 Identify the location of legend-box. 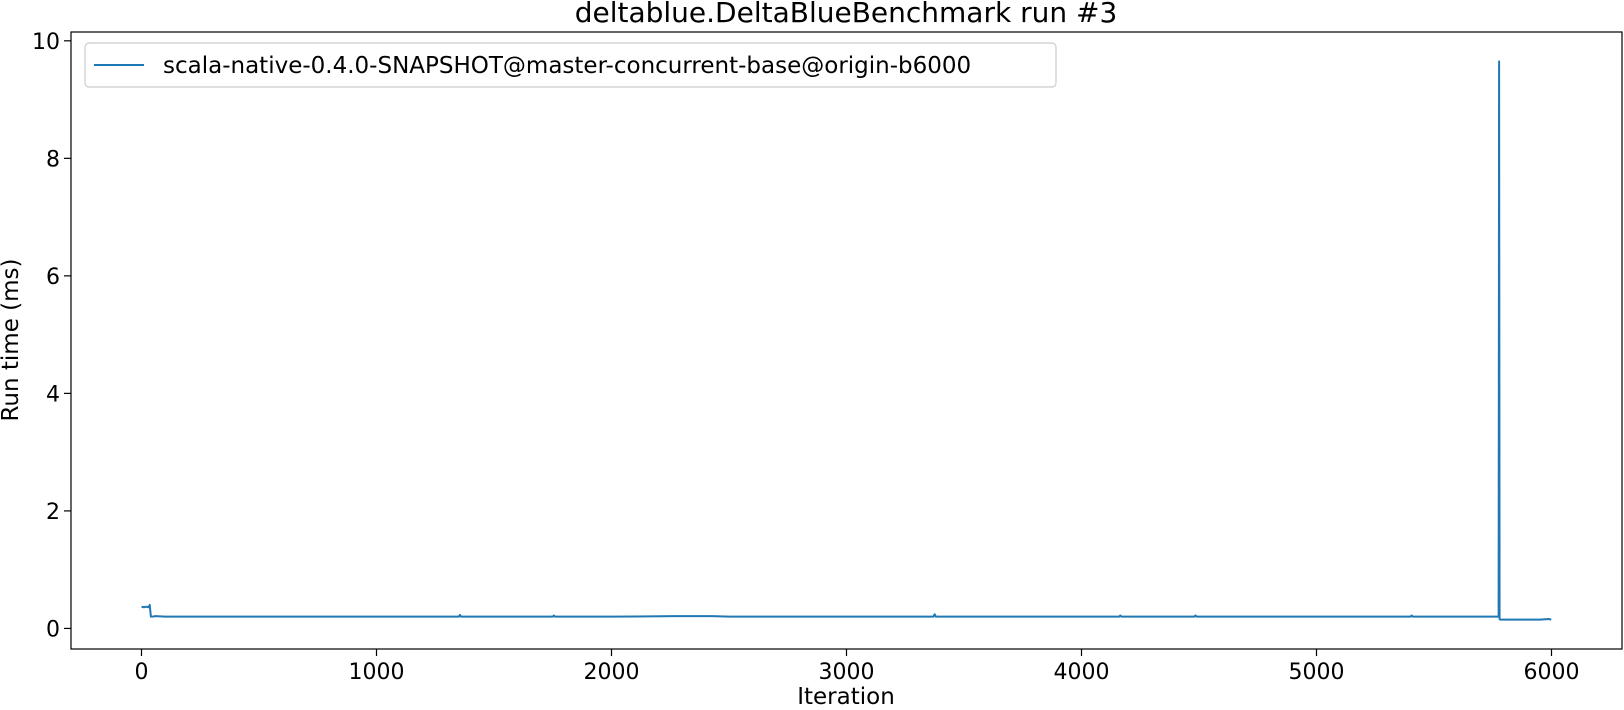
(570, 65).